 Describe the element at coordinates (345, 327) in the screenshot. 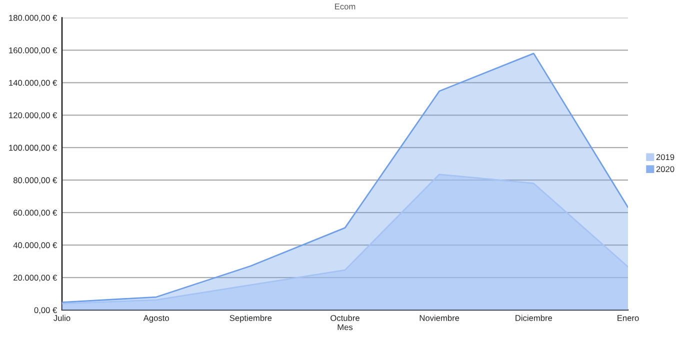

I see `x-axis-title: Mes` at that location.